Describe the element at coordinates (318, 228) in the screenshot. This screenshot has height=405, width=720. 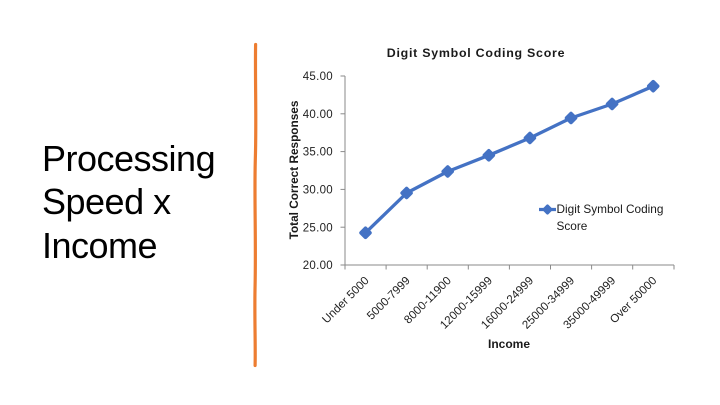
I see `svg-text: 25.00` at that location.